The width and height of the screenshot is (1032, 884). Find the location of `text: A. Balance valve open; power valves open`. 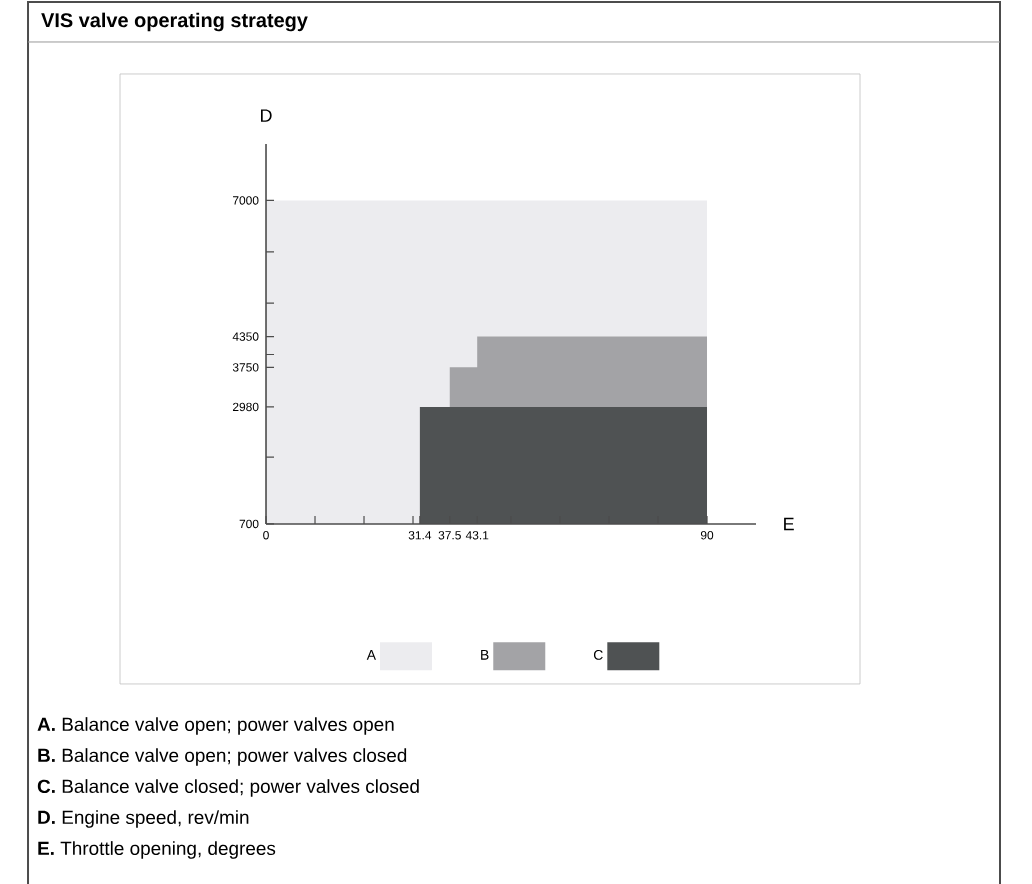

text: A. Balance valve open; power valves open is located at coordinates (215, 726).